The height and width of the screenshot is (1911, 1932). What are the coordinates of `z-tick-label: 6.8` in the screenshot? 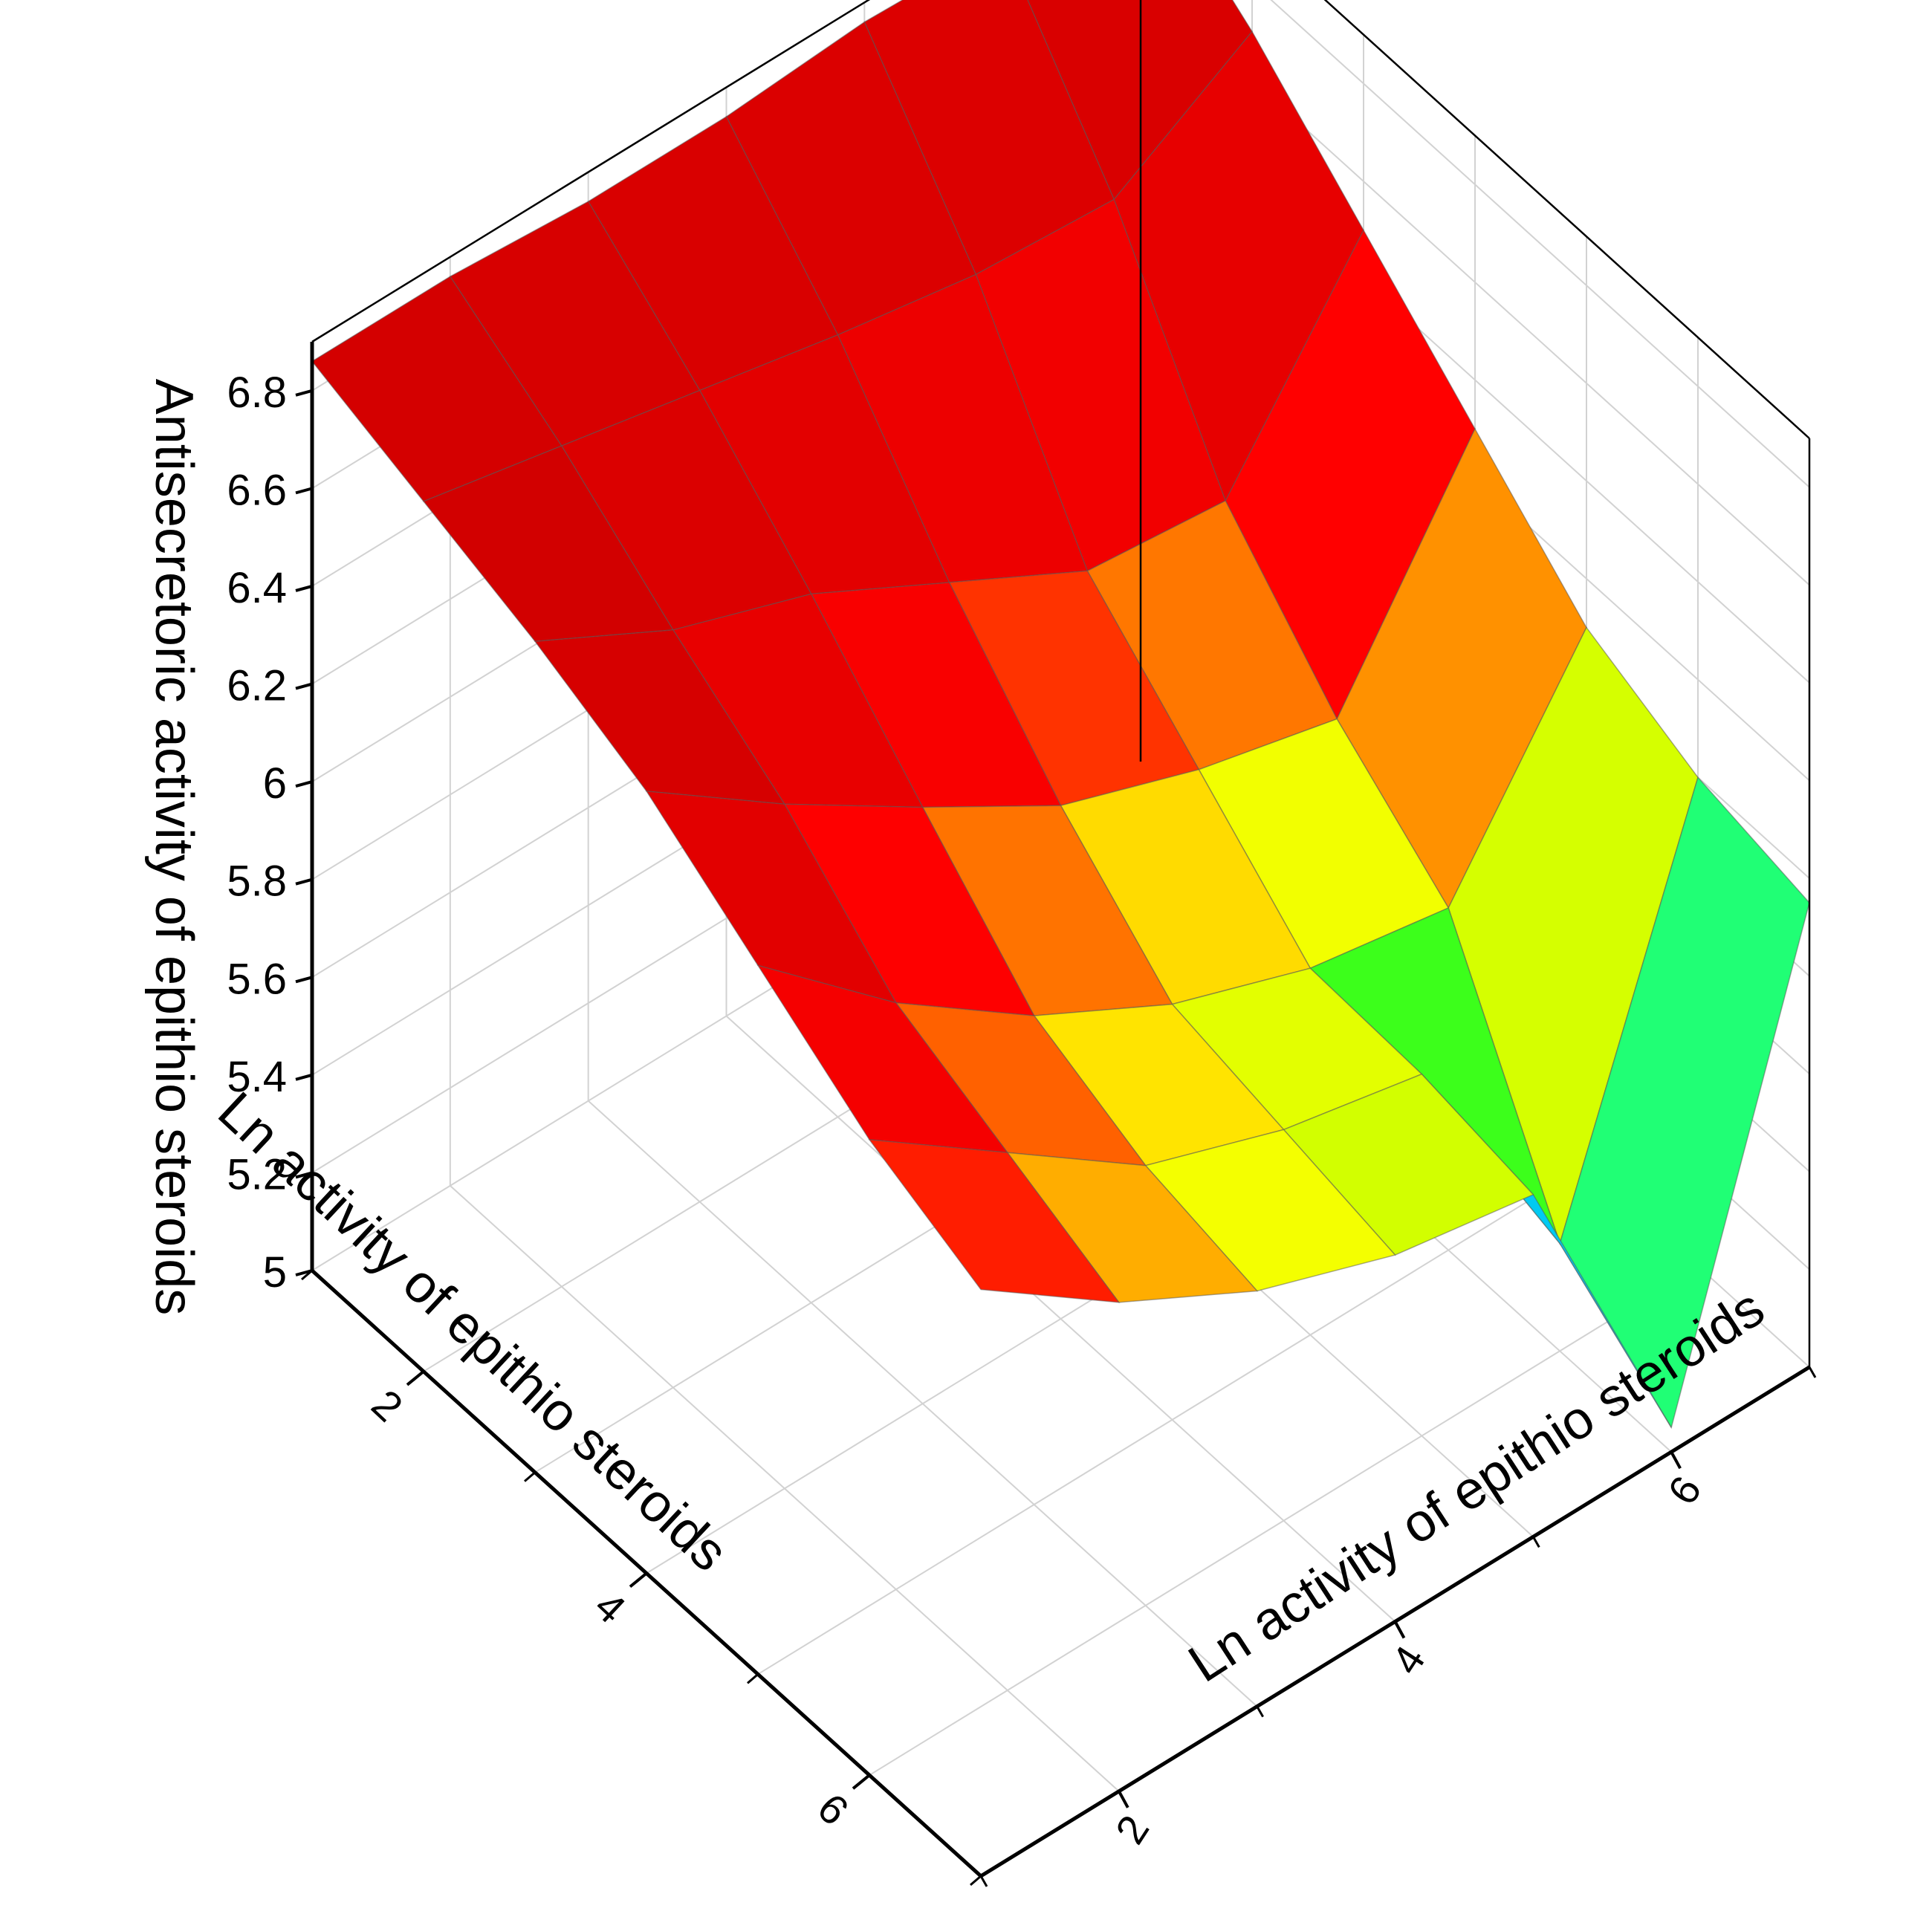 It's located at (257, 393).